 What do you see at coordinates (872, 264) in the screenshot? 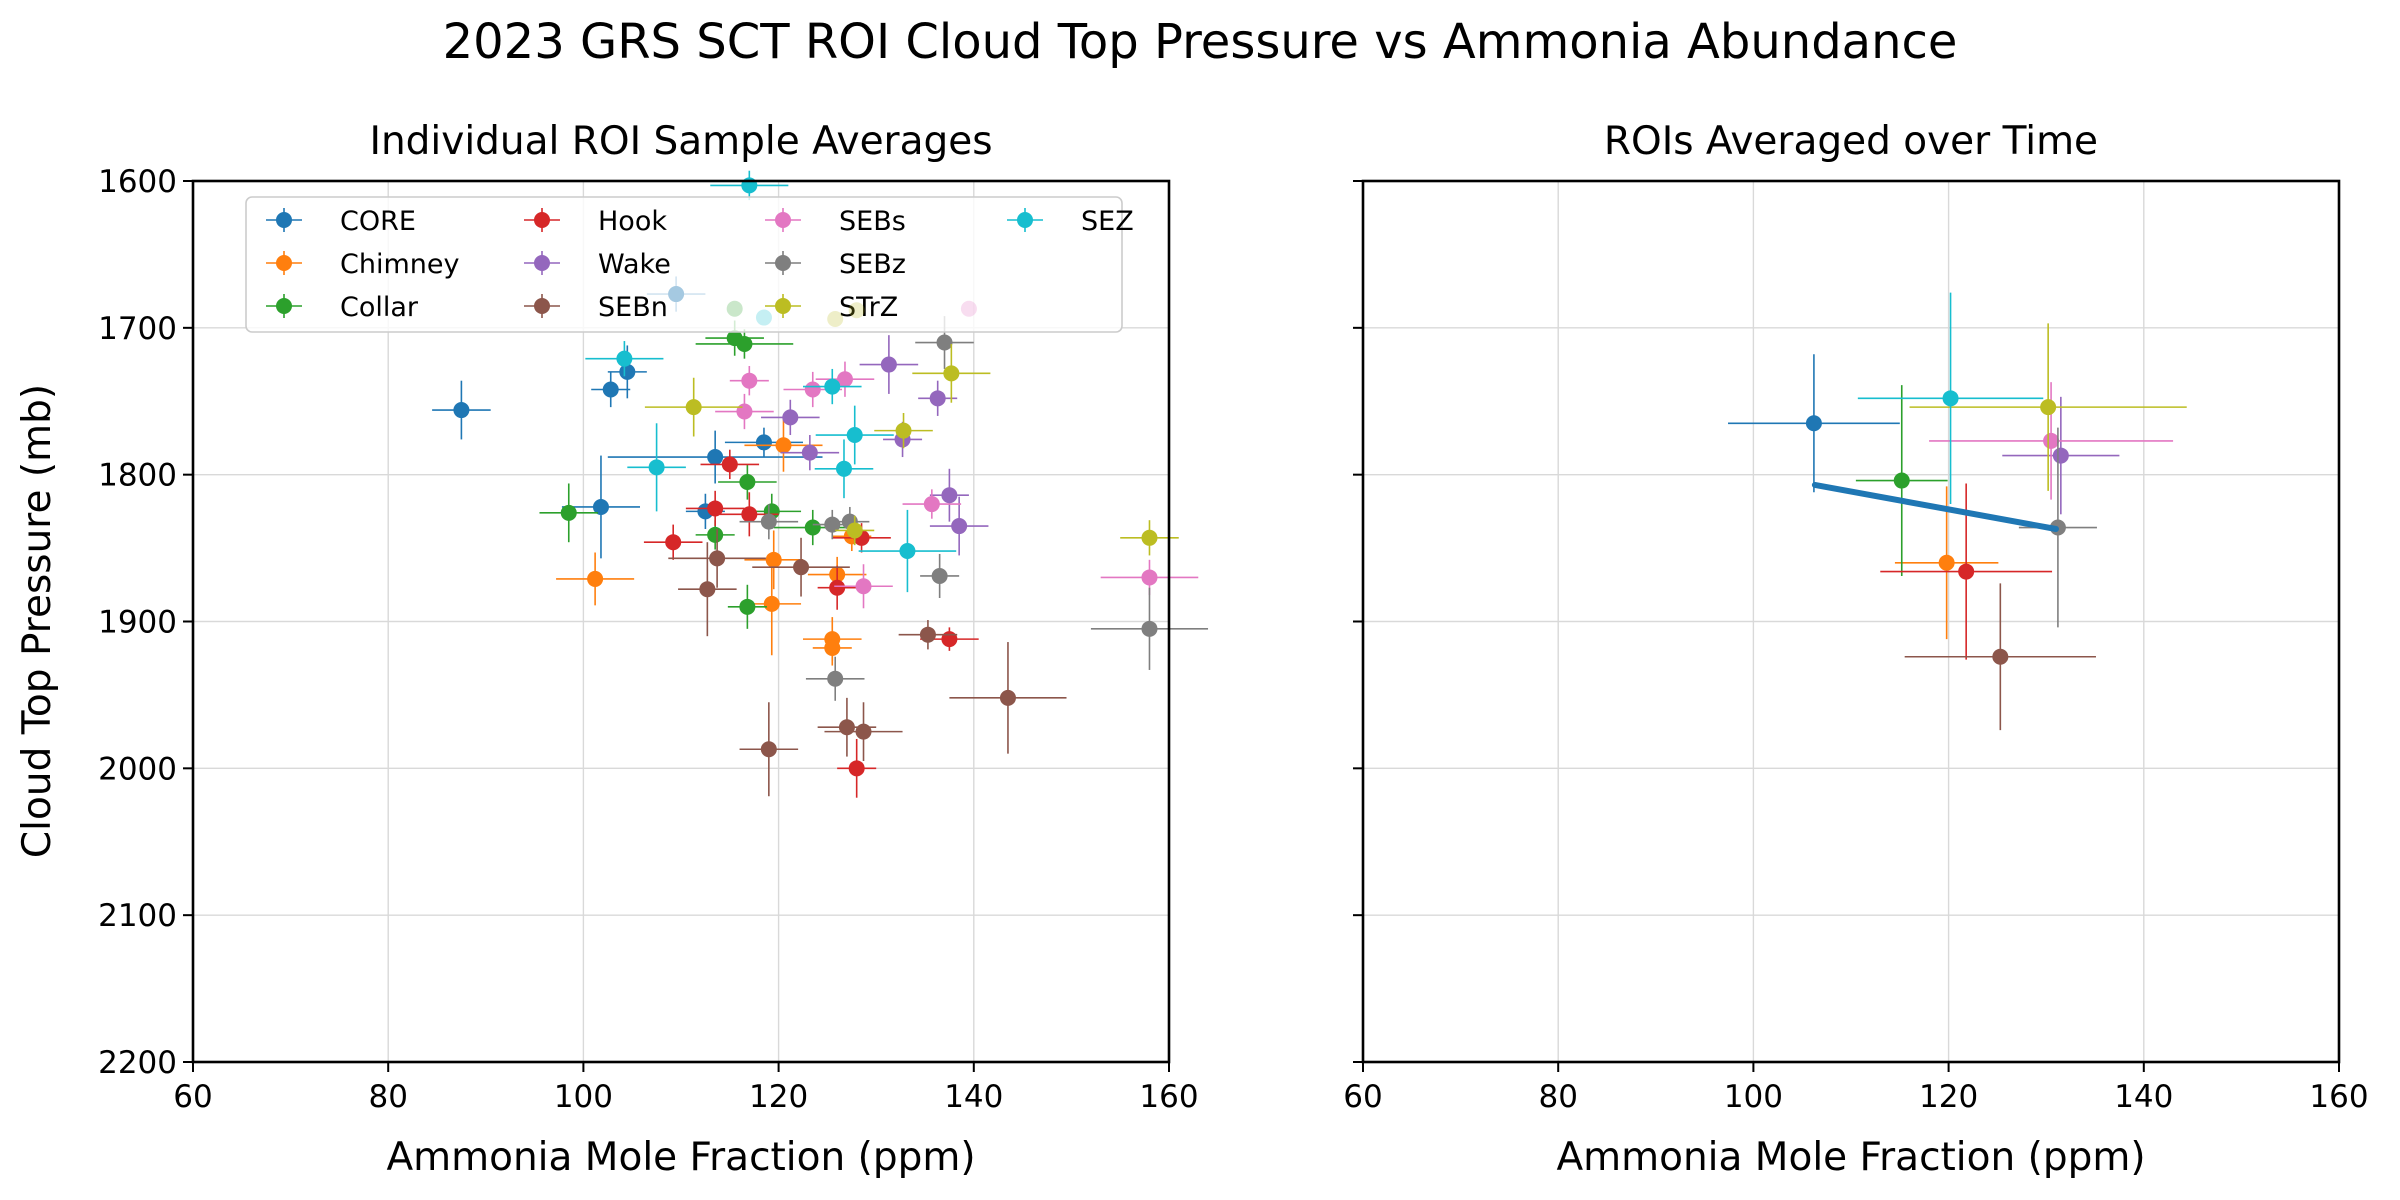
I see `legend-label: SEBz` at bounding box center [872, 264].